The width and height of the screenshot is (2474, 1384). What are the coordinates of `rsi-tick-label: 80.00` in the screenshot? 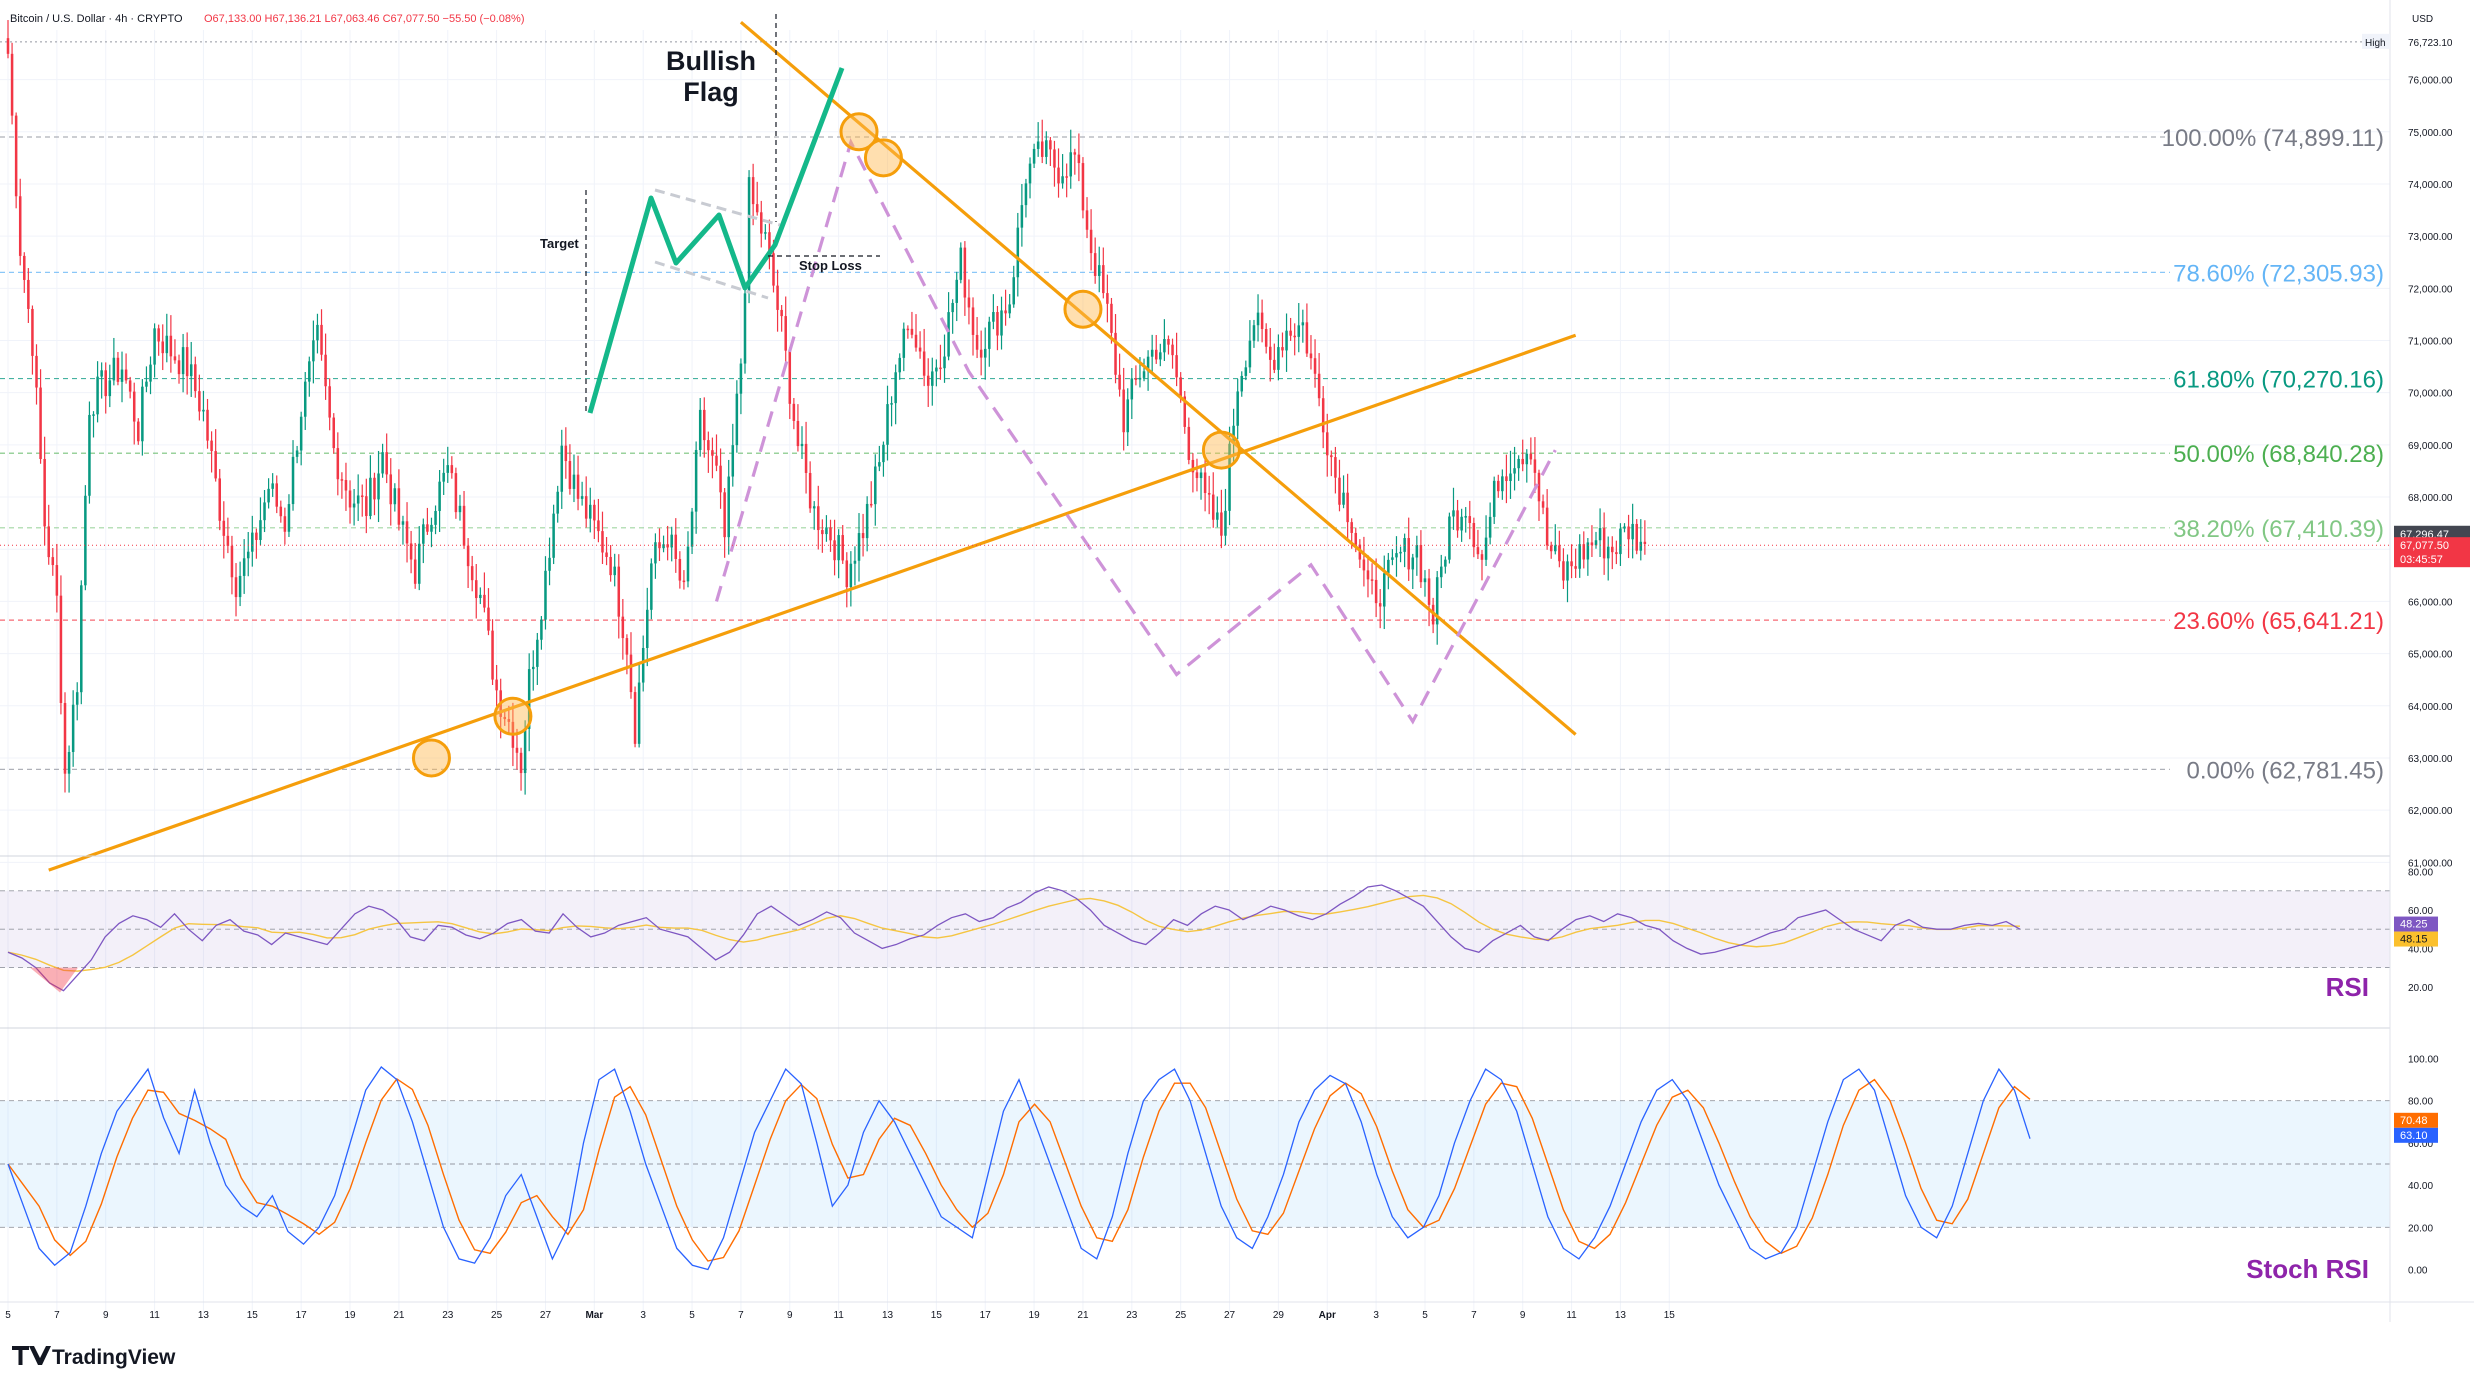 It's located at (2420, 873).